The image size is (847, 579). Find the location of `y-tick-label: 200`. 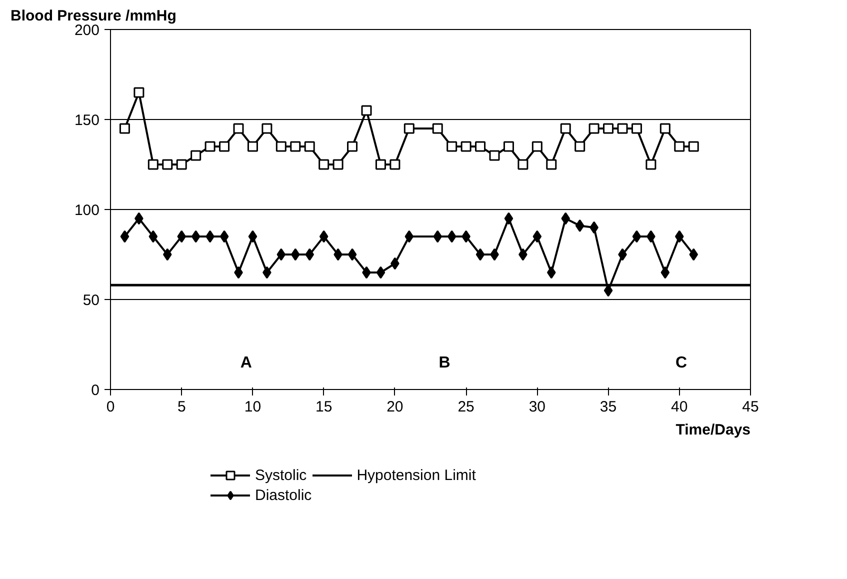

y-tick-label: 200 is located at coordinates (87, 30).